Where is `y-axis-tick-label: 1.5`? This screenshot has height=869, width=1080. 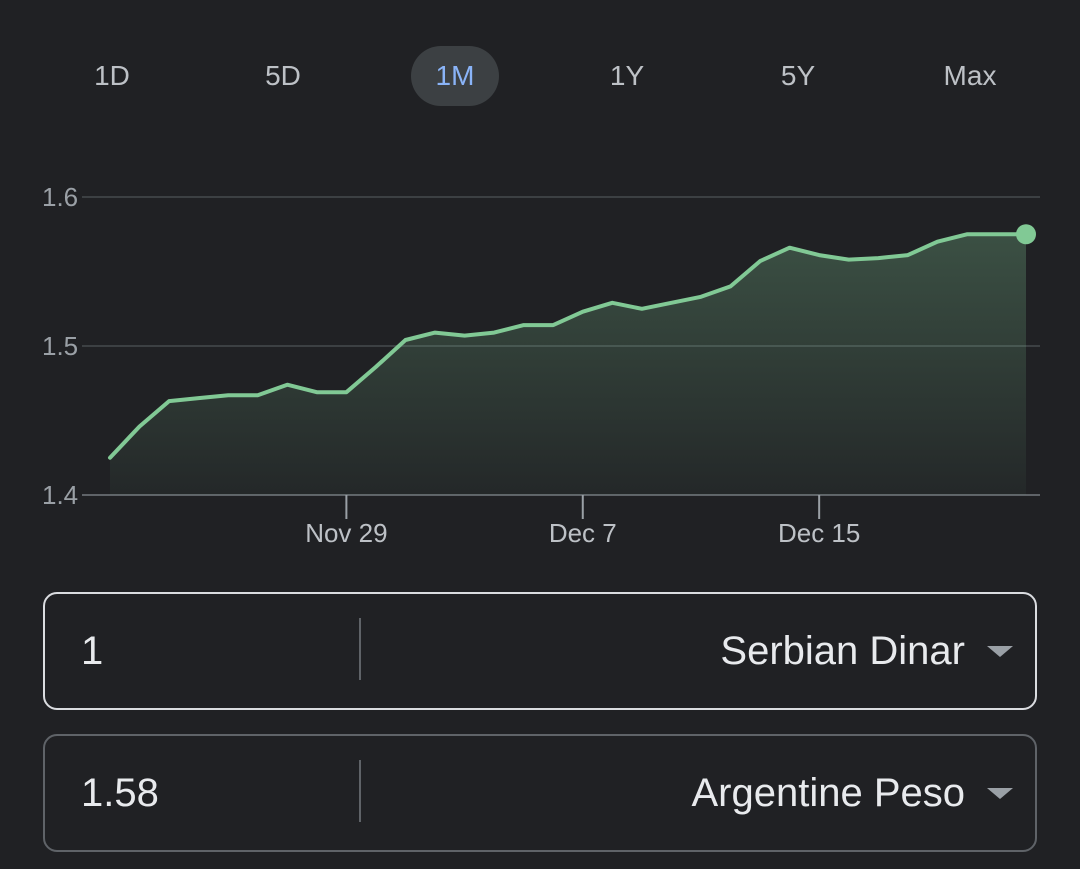 y-axis-tick-label: 1.5 is located at coordinates (60, 346).